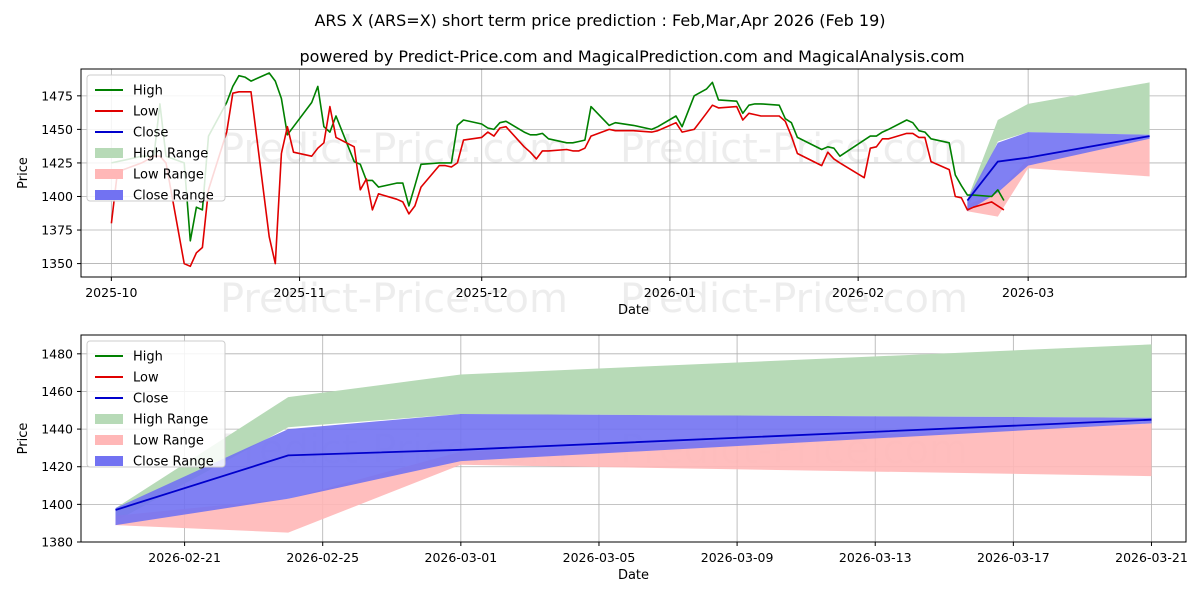 Image resolution: width=1200 pixels, height=600 pixels. Describe the element at coordinates (57, 504) in the screenshot. I see `forecast-y-tick-label: 1400` at that location.